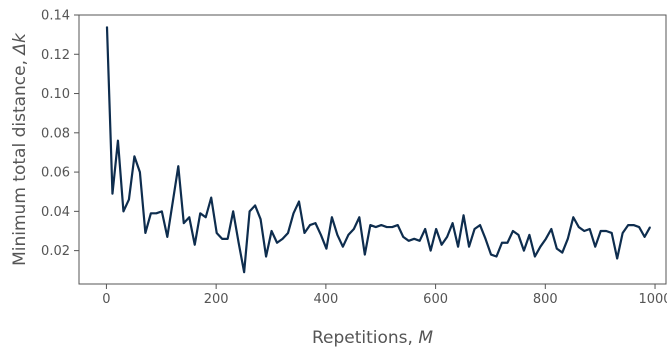  Describe the element at coordinates (55, 173) in the screenshot. I see `y-tick-label: 0.06` at that location.